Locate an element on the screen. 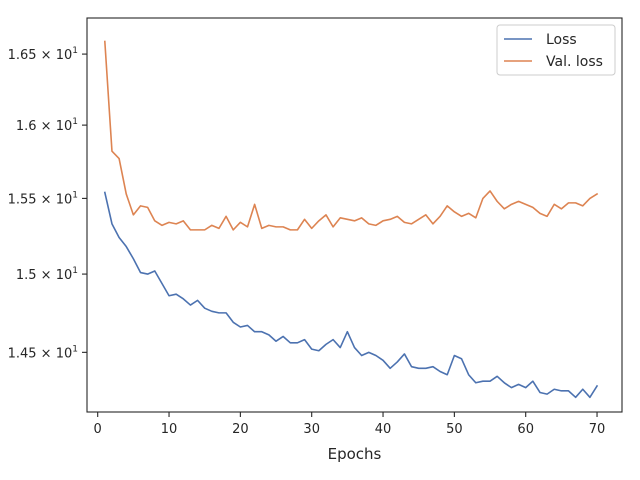  y-tick-label: 1.6 × 10¹ is located at coordinates (47, 125).